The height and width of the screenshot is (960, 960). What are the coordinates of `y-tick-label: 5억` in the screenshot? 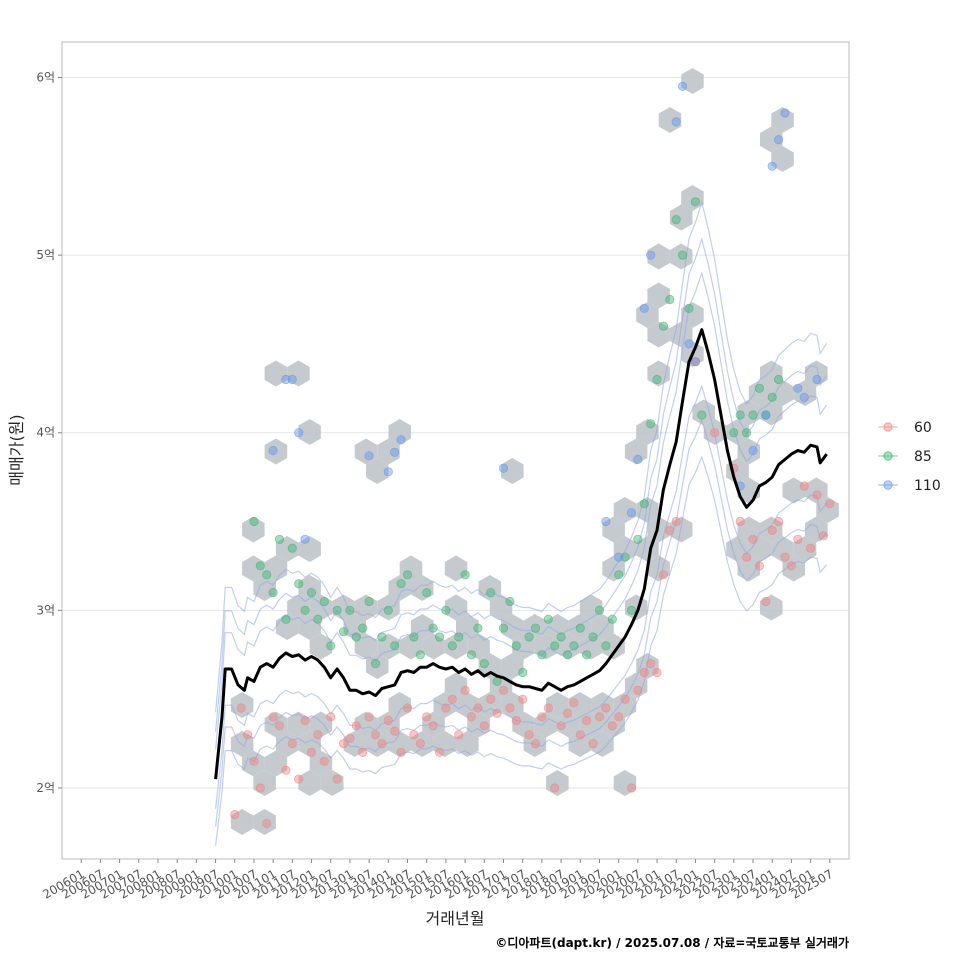 It's located at (45, 255).